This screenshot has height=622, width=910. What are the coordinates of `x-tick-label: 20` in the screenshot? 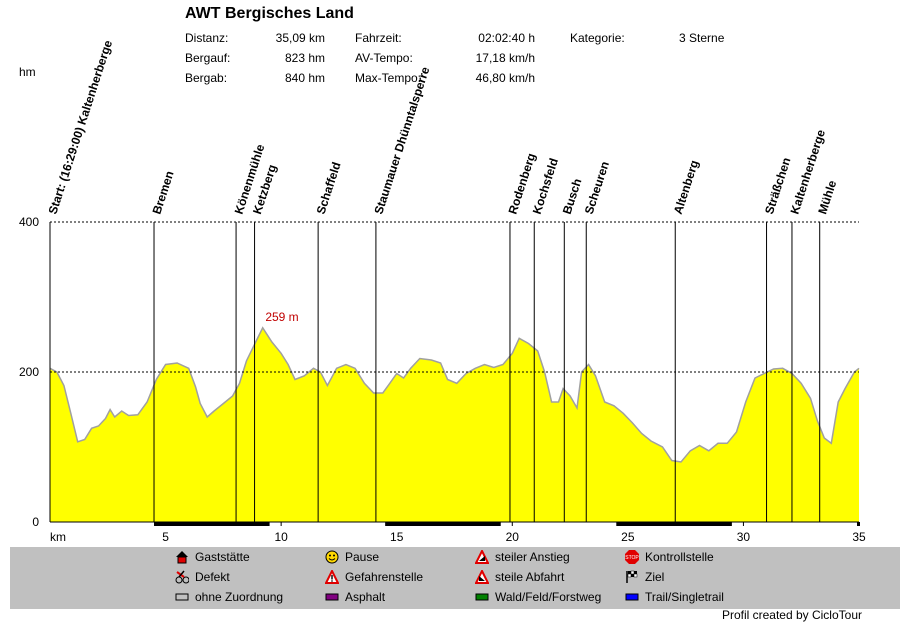 It's located at (513, 537).